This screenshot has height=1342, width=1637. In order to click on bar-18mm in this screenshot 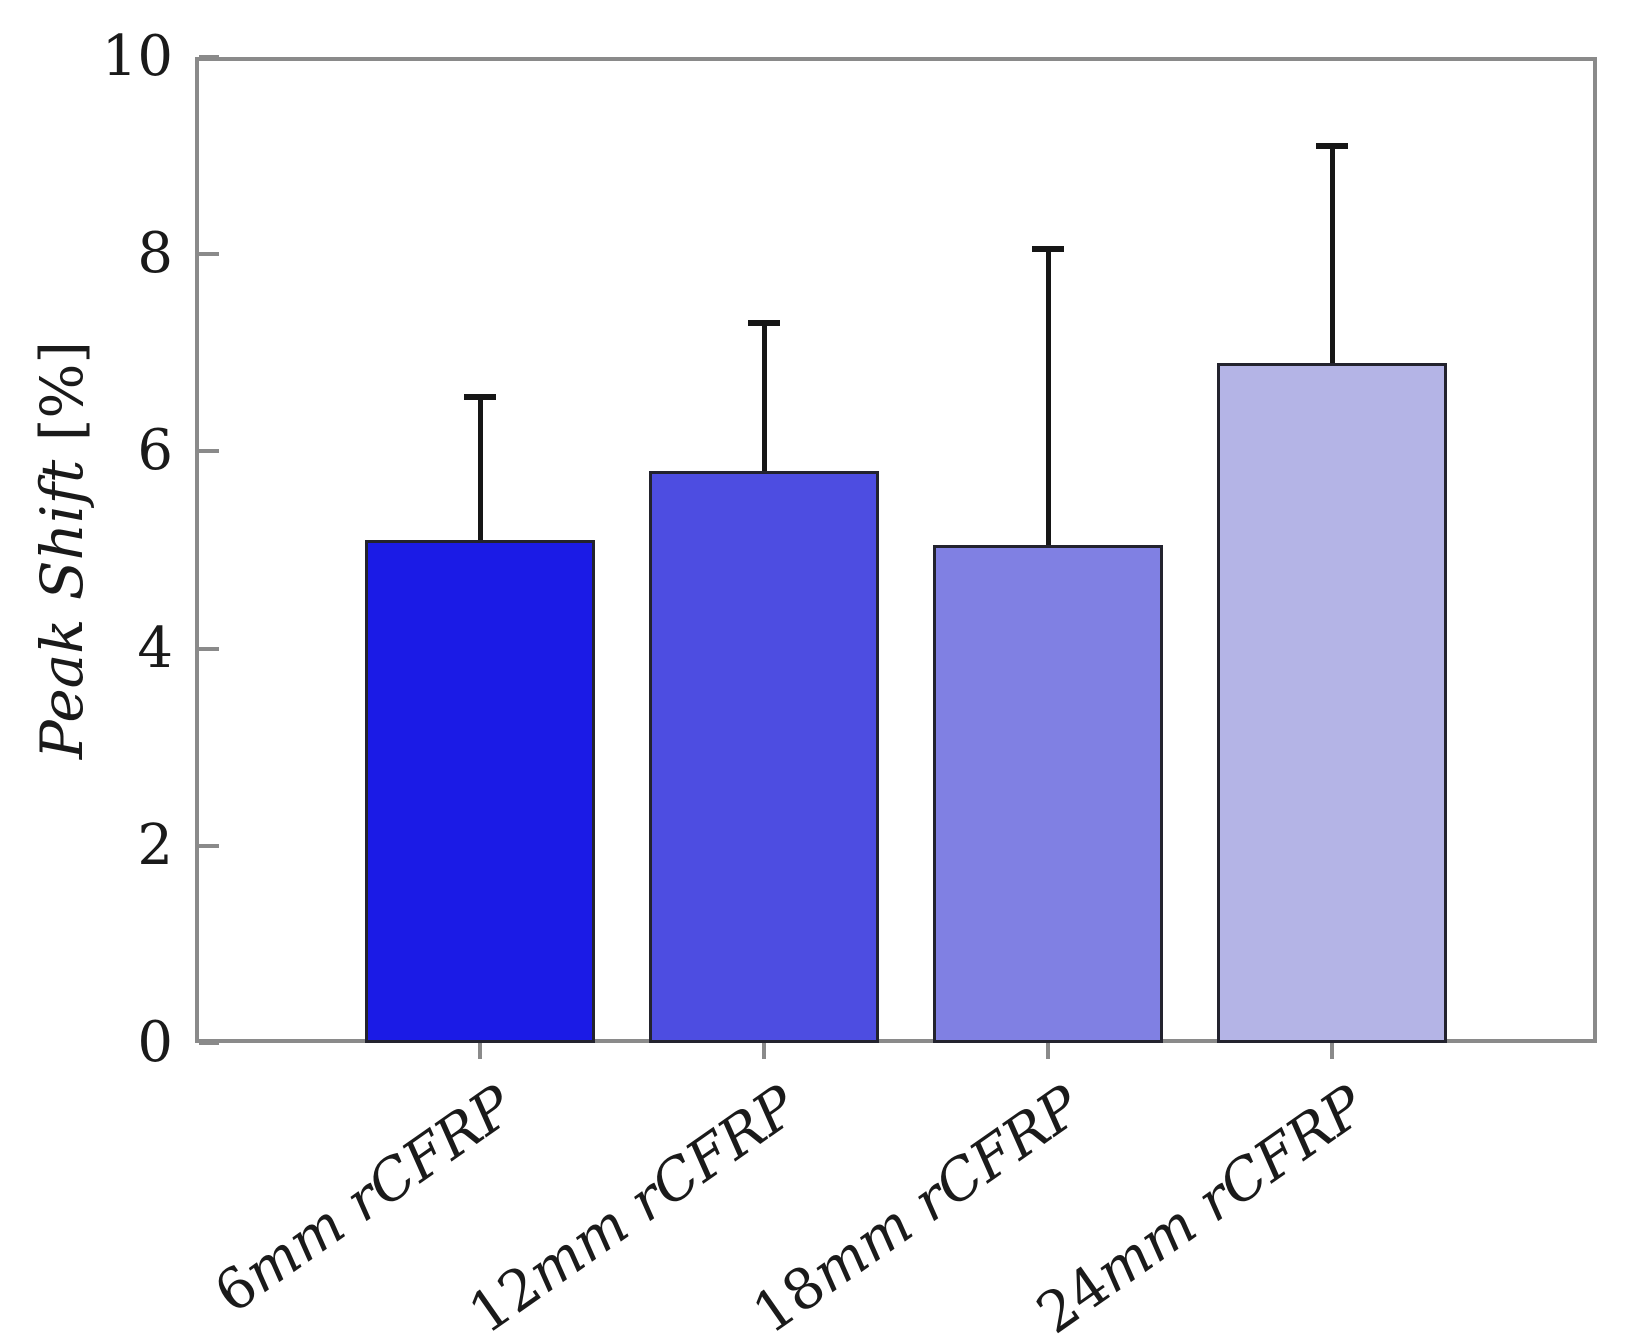, I will do `click(1048, 794)`.